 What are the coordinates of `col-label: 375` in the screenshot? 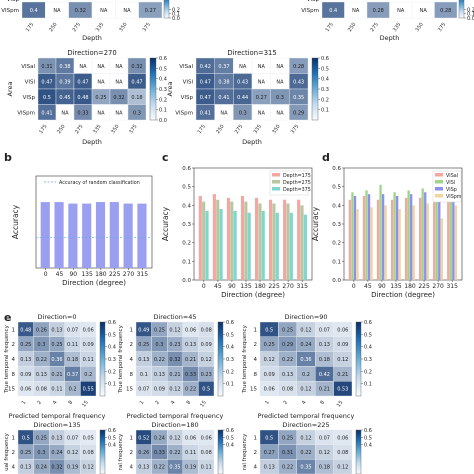 It's located at (295, 129).